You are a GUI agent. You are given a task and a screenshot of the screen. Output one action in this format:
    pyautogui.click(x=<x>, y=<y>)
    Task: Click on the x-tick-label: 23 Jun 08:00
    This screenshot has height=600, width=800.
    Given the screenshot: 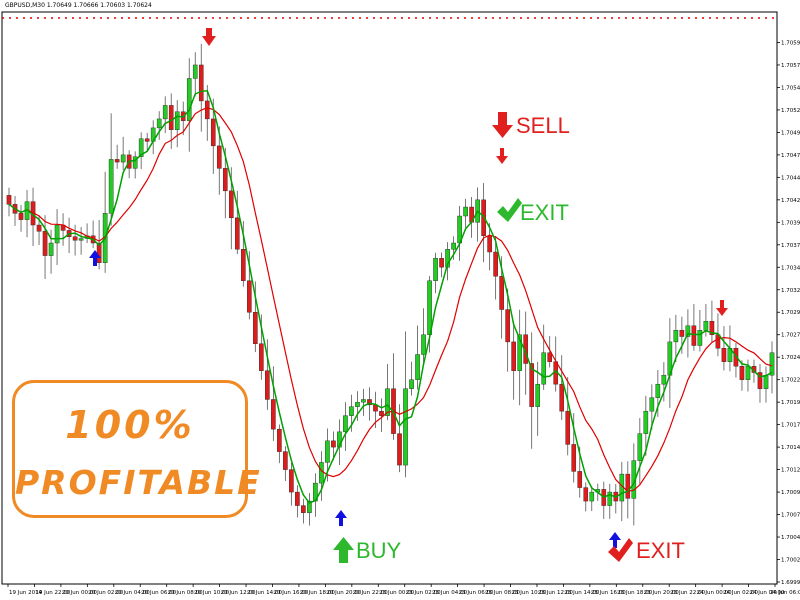 What is the action you would take?
    pyautogui.click(x=502, y=593)
    